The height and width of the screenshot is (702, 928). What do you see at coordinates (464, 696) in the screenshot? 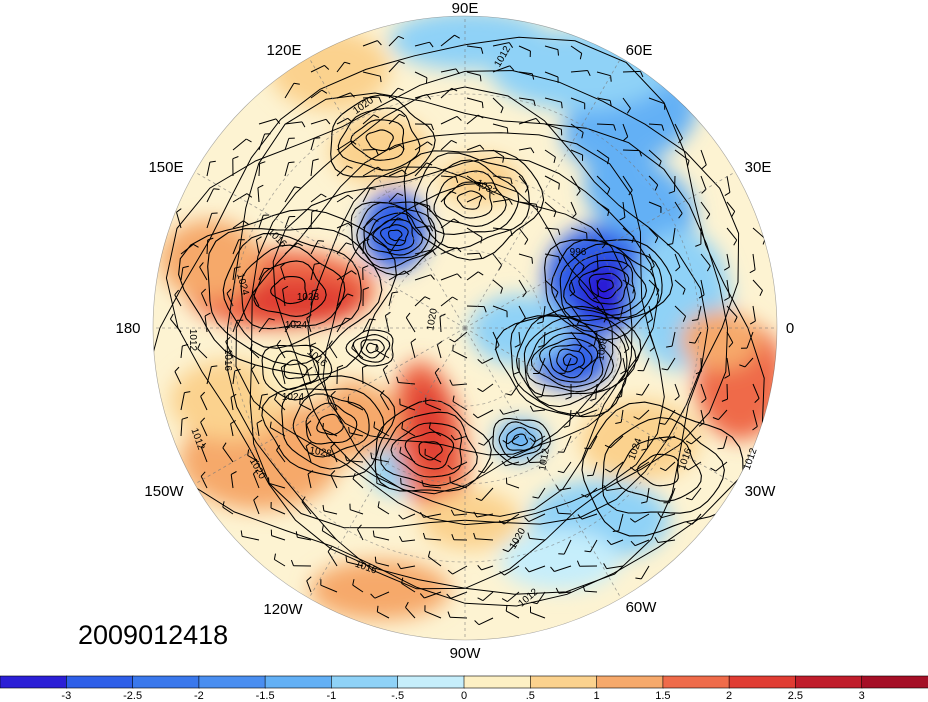
I see `colorbar-tick-label: 0` at bounding box center [464, 696].